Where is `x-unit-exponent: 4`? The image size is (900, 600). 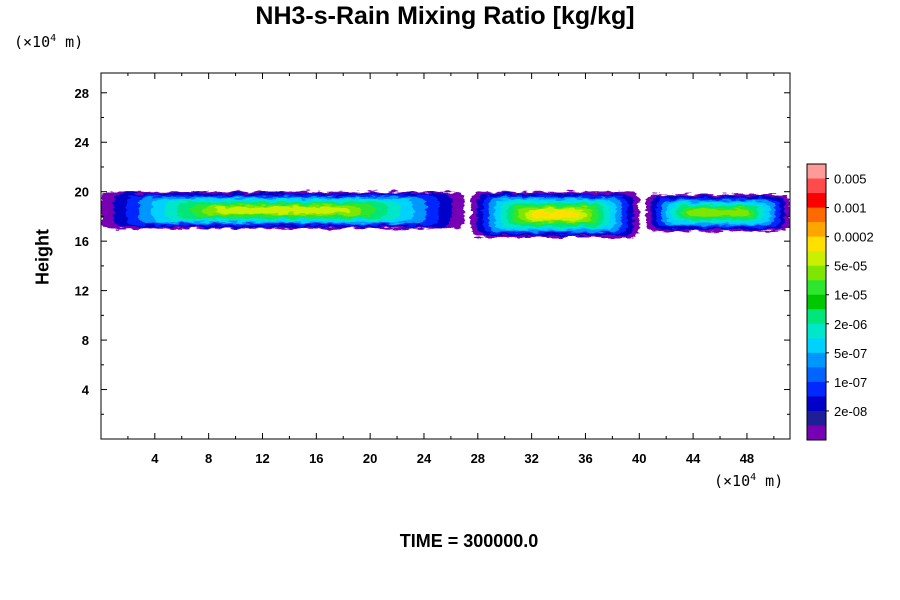
x-unit-exponent: 4 is located at coordinates (753, 477).